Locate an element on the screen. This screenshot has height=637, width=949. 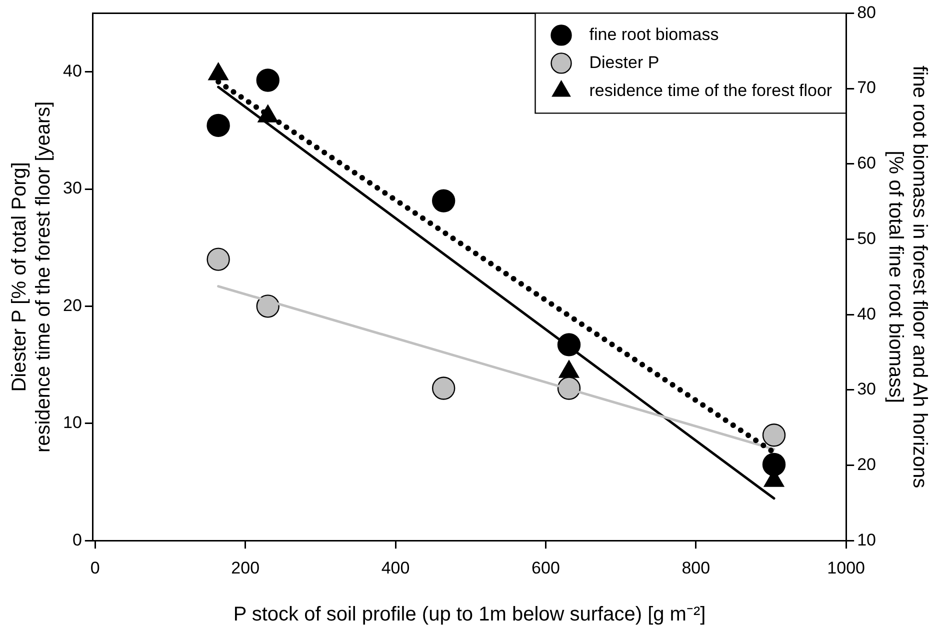
y2-tick-label: 70 is located at coordinates (866, 88).